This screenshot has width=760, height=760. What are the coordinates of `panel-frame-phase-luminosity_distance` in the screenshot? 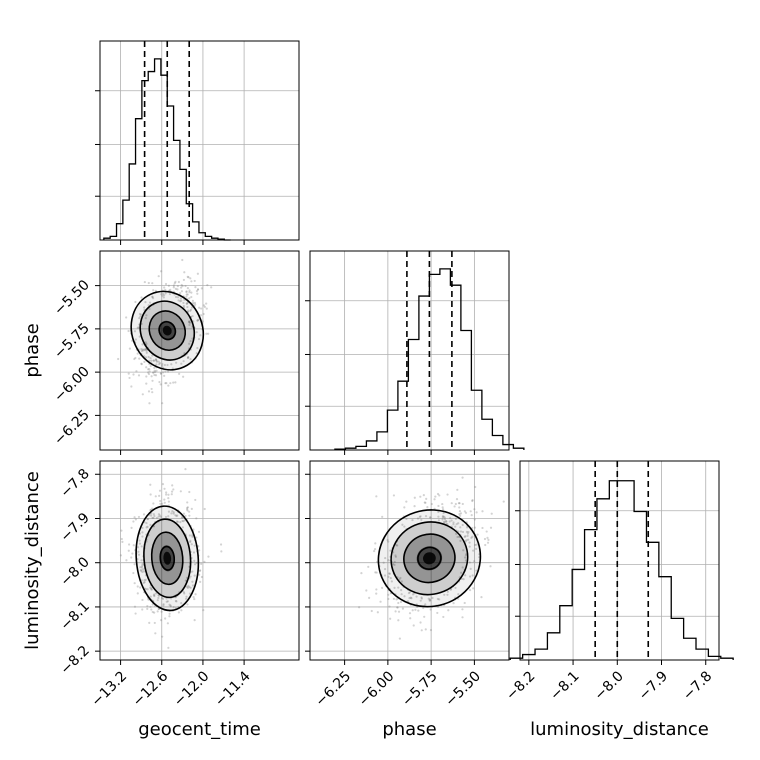 It's located at (409, 560).